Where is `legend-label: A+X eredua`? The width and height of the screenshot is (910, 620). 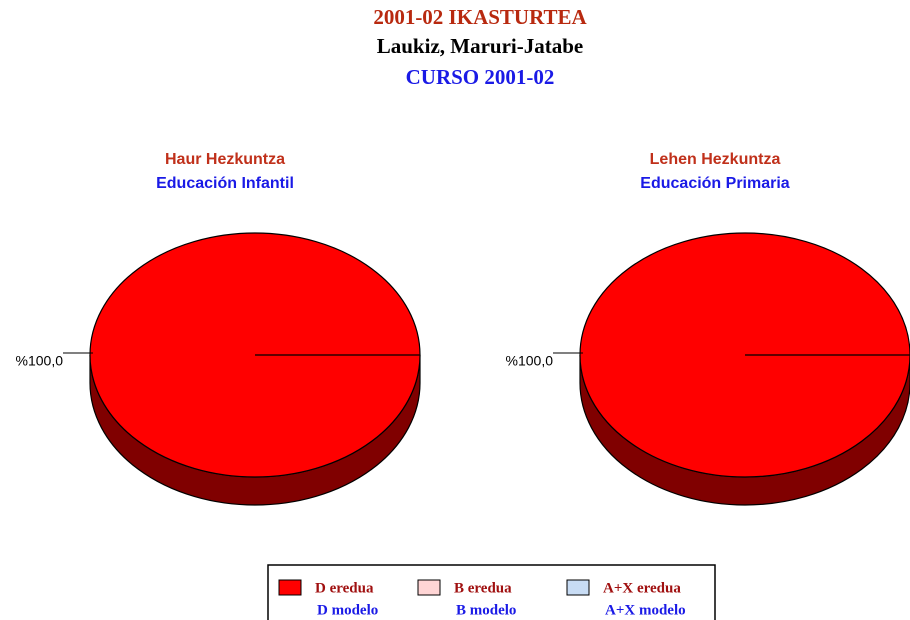 legend-label: A+X eredua is located at coordinates (642, 588).